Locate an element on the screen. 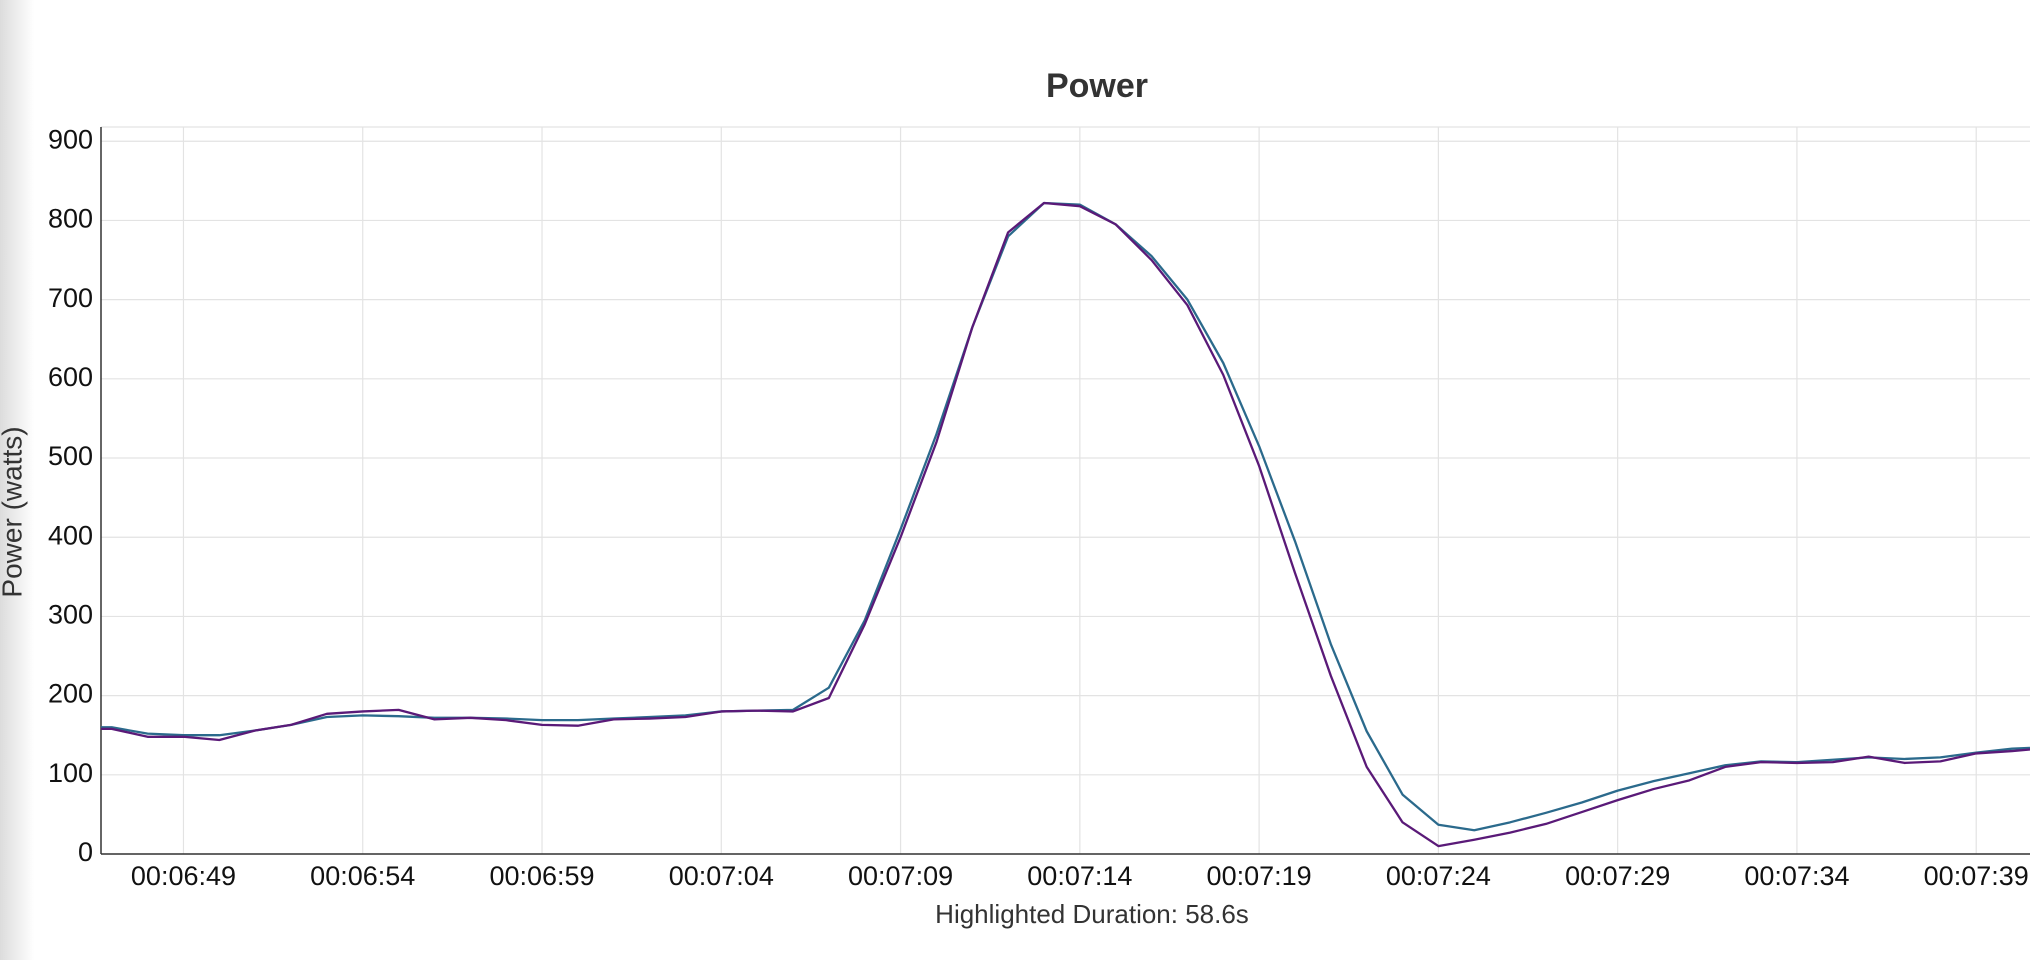  x-tick-label: 00:06:59 is located at coordinates (541, 876).